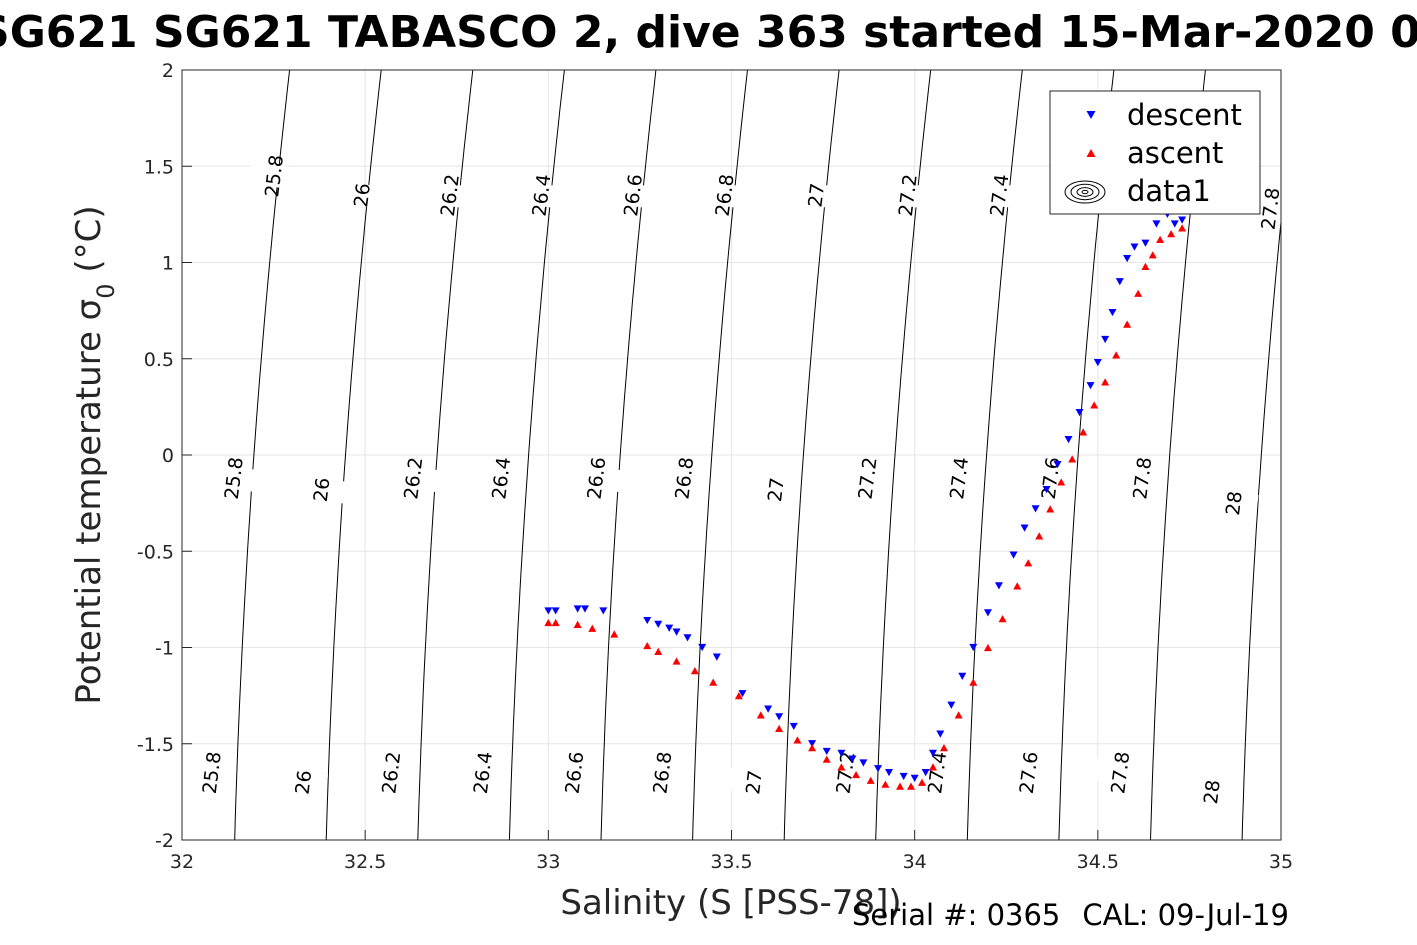 This screenshot has height=945, width=1417. I want to click on y-tick-label: 0, so click(168, 456).